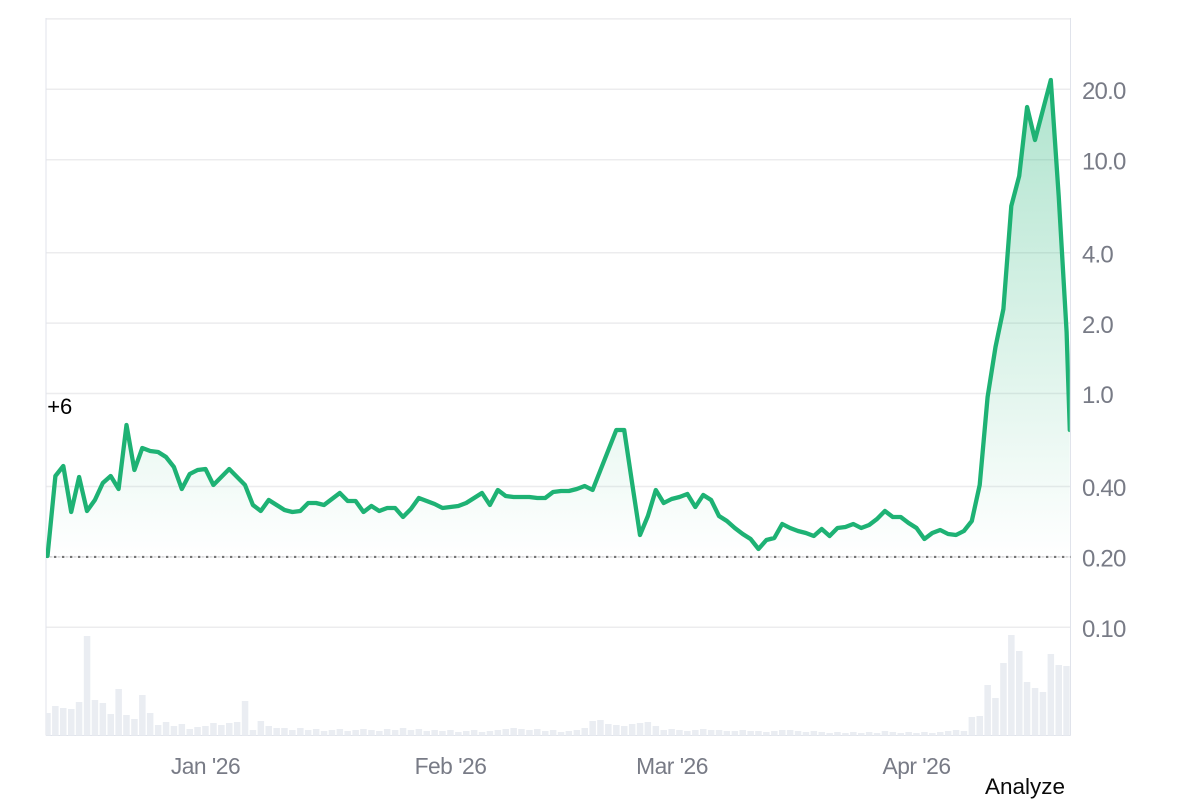 The width and height of the screenshot is (1200, 800). Describe the element at coordinates (451, 766) in the screenshot. I see `svg-text: Feb '26` at that location.